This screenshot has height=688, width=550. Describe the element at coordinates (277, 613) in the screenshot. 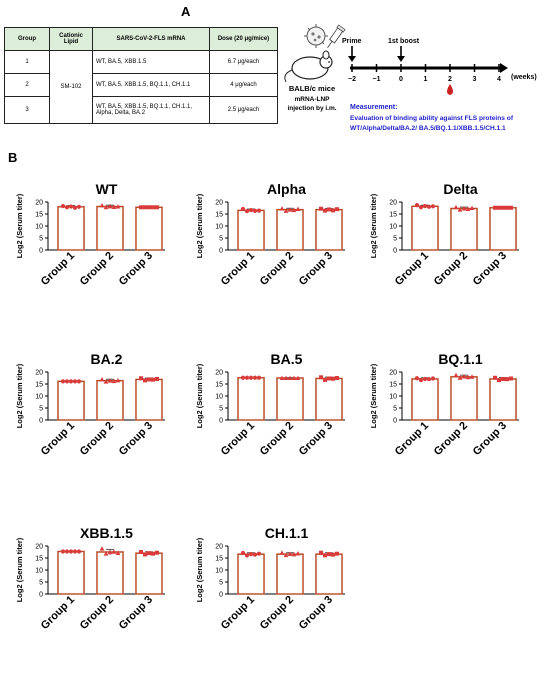

I see `x-tick-label: Group 2` at that location.